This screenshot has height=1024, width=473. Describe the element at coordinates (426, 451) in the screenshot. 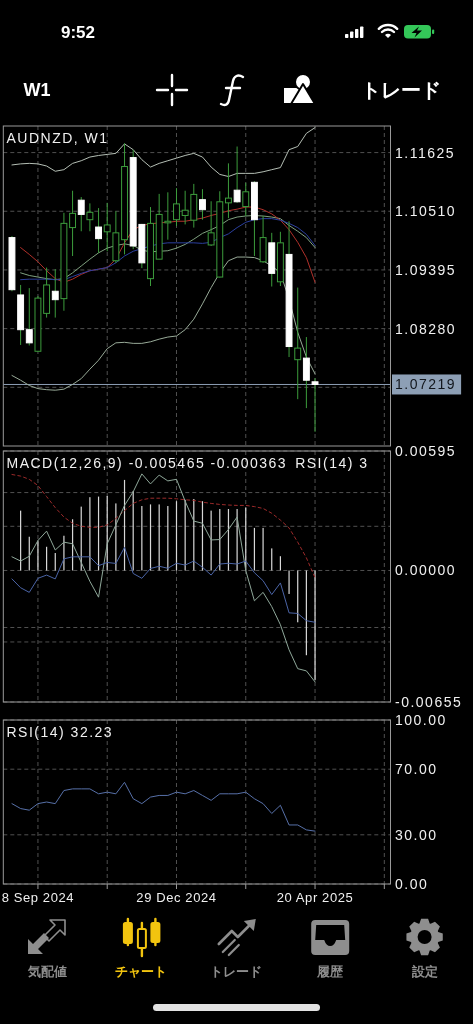

I see `y-tick-label: 0.00595` at that location.